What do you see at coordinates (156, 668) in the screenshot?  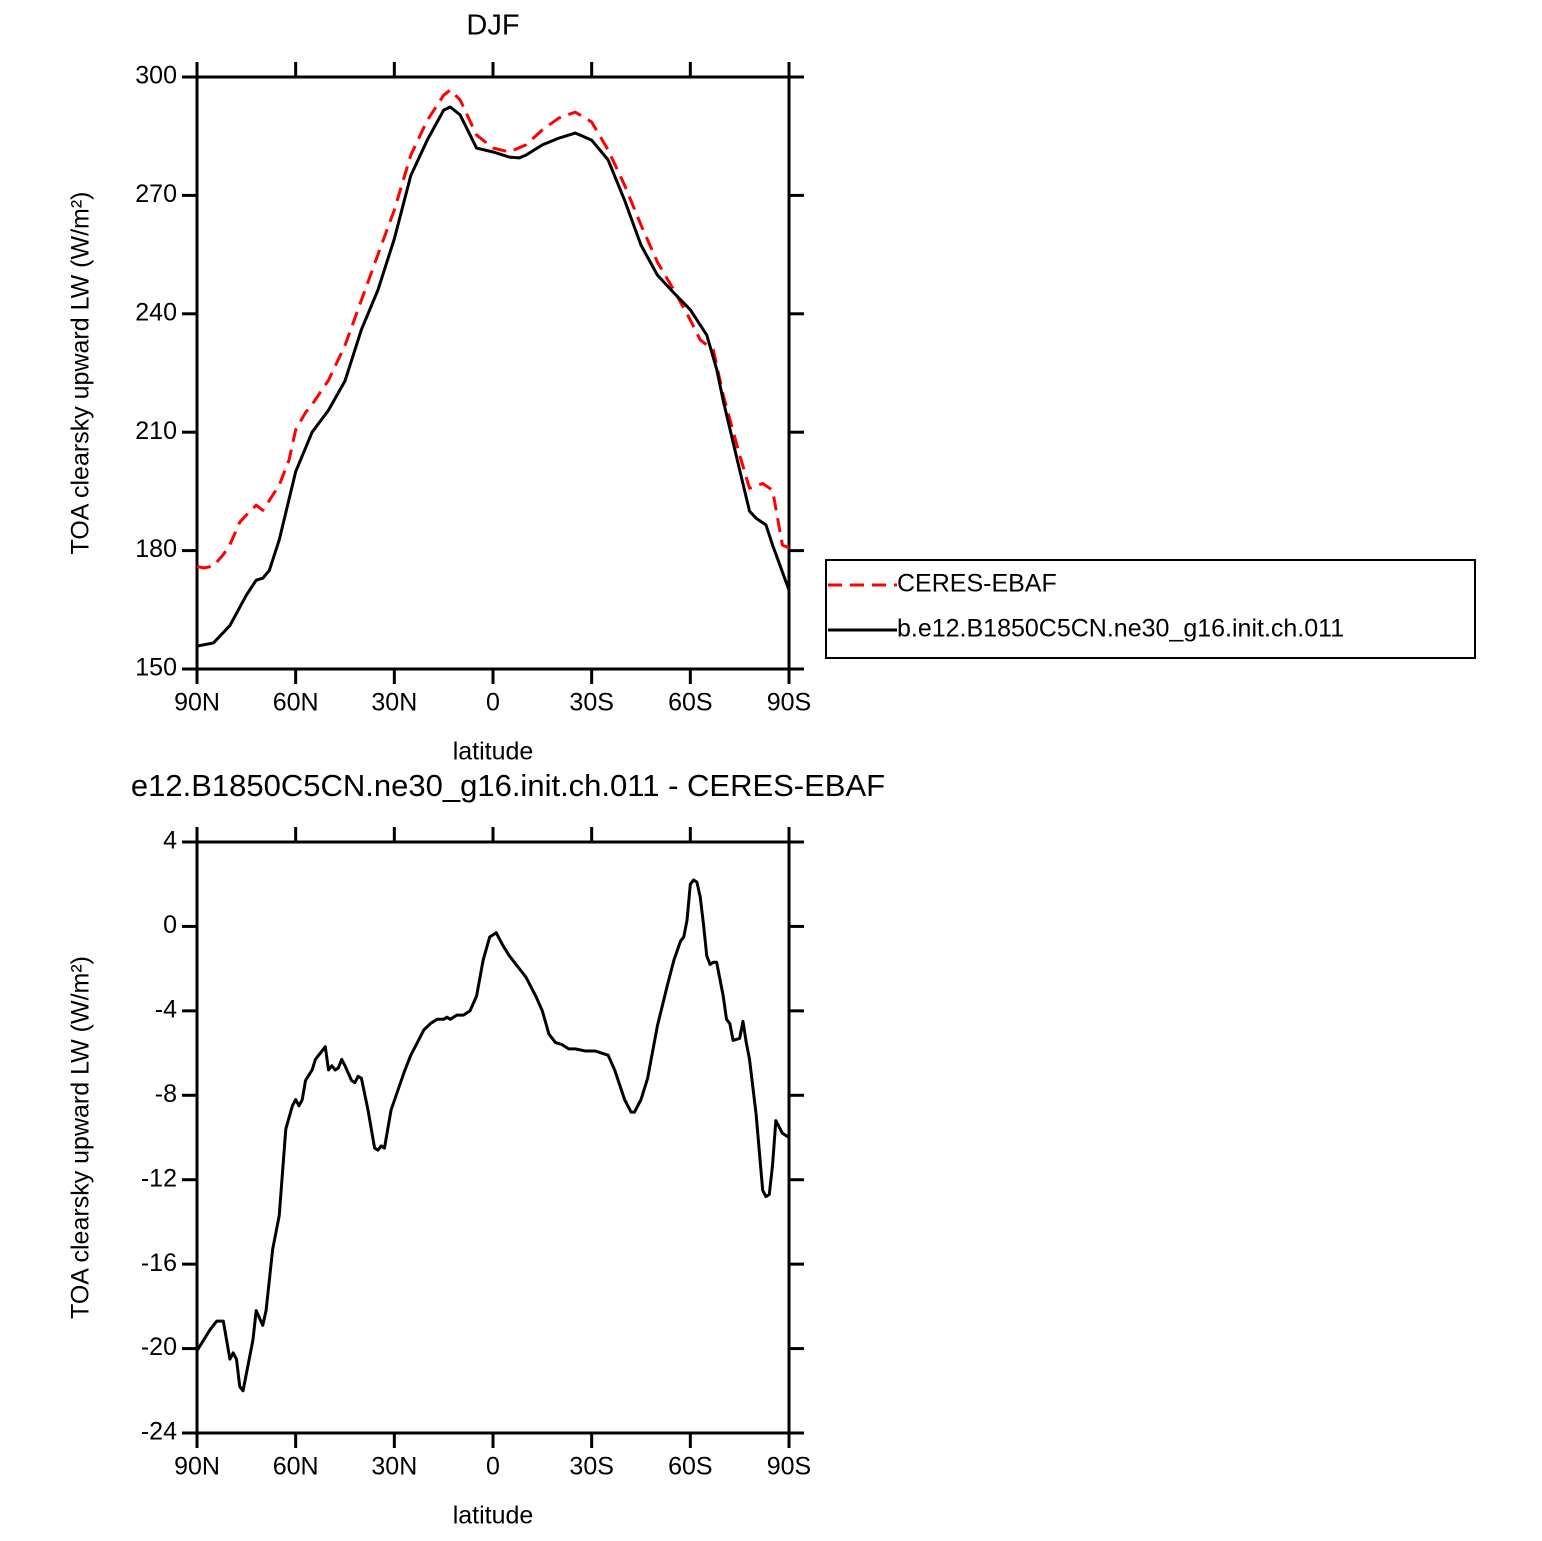 I see `y-tick-label: 150` at bounding box center [156, 668].